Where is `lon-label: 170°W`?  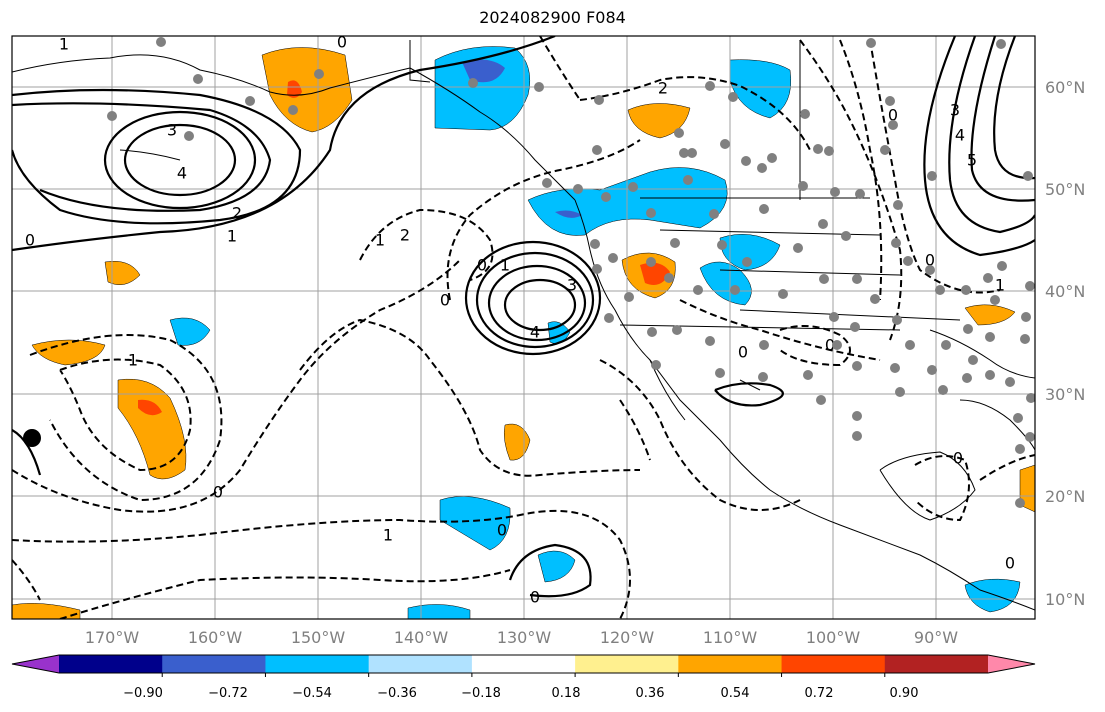 lon-label: 170°W is located at coordinates (112, 637).